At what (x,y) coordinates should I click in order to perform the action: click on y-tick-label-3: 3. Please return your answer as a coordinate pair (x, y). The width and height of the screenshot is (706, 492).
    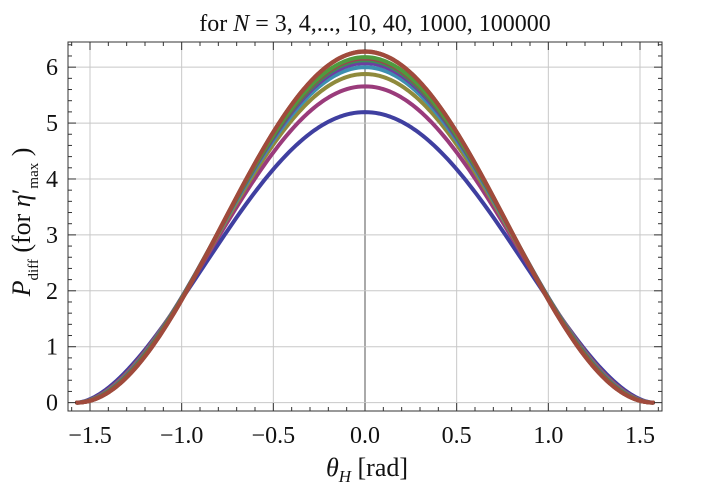
    Looking at the image, I should click on (52, 236).